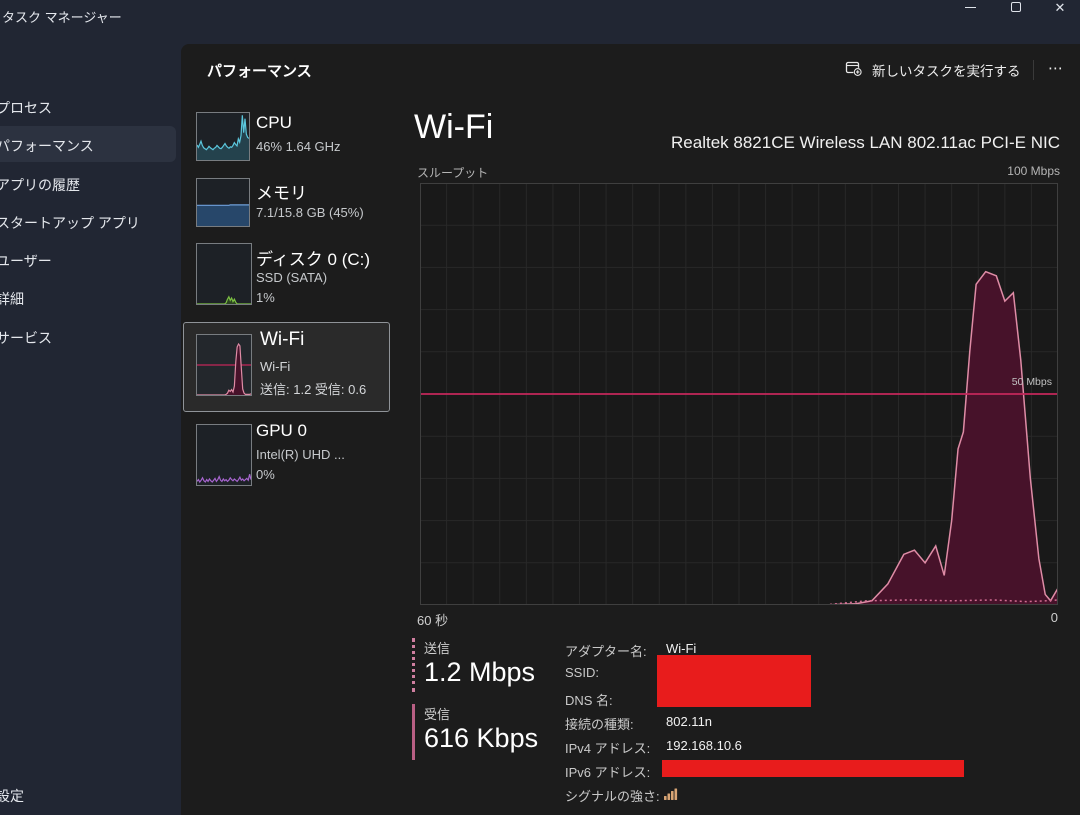 The image size is (1080, 815). What do you see at coordinates (681, 648) in the screenshot?
I see `detail-value-adapter: Wi-Fi` at bounding box center [681, 648].